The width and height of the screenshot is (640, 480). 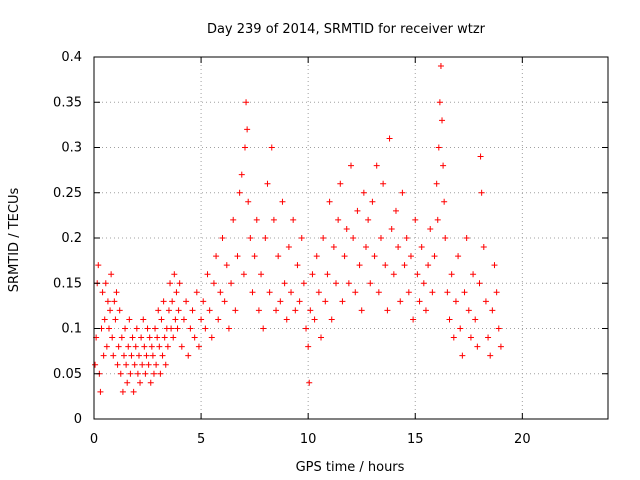 I want to click on x-tick-label: 5, so click(x=201, y=439).